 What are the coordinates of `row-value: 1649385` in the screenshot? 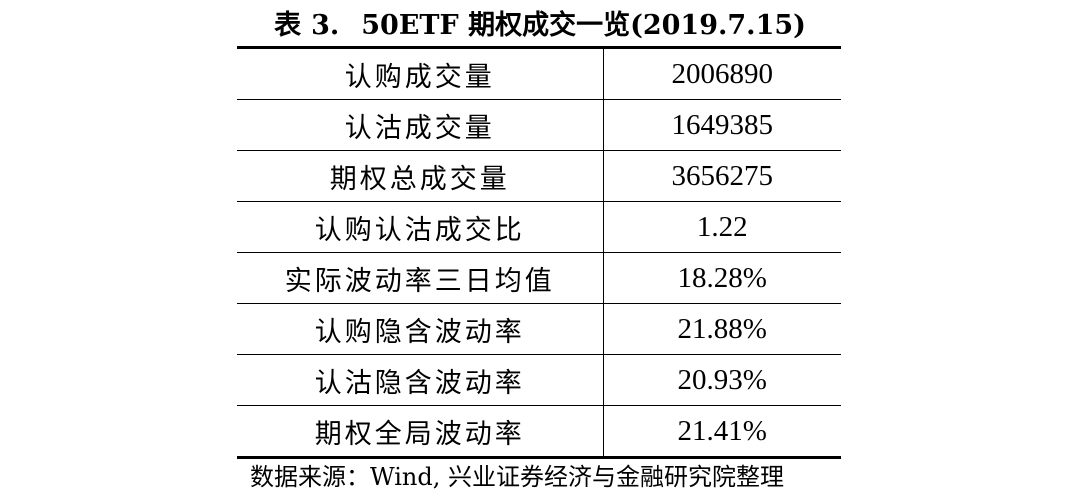 It's located at (722, 125).